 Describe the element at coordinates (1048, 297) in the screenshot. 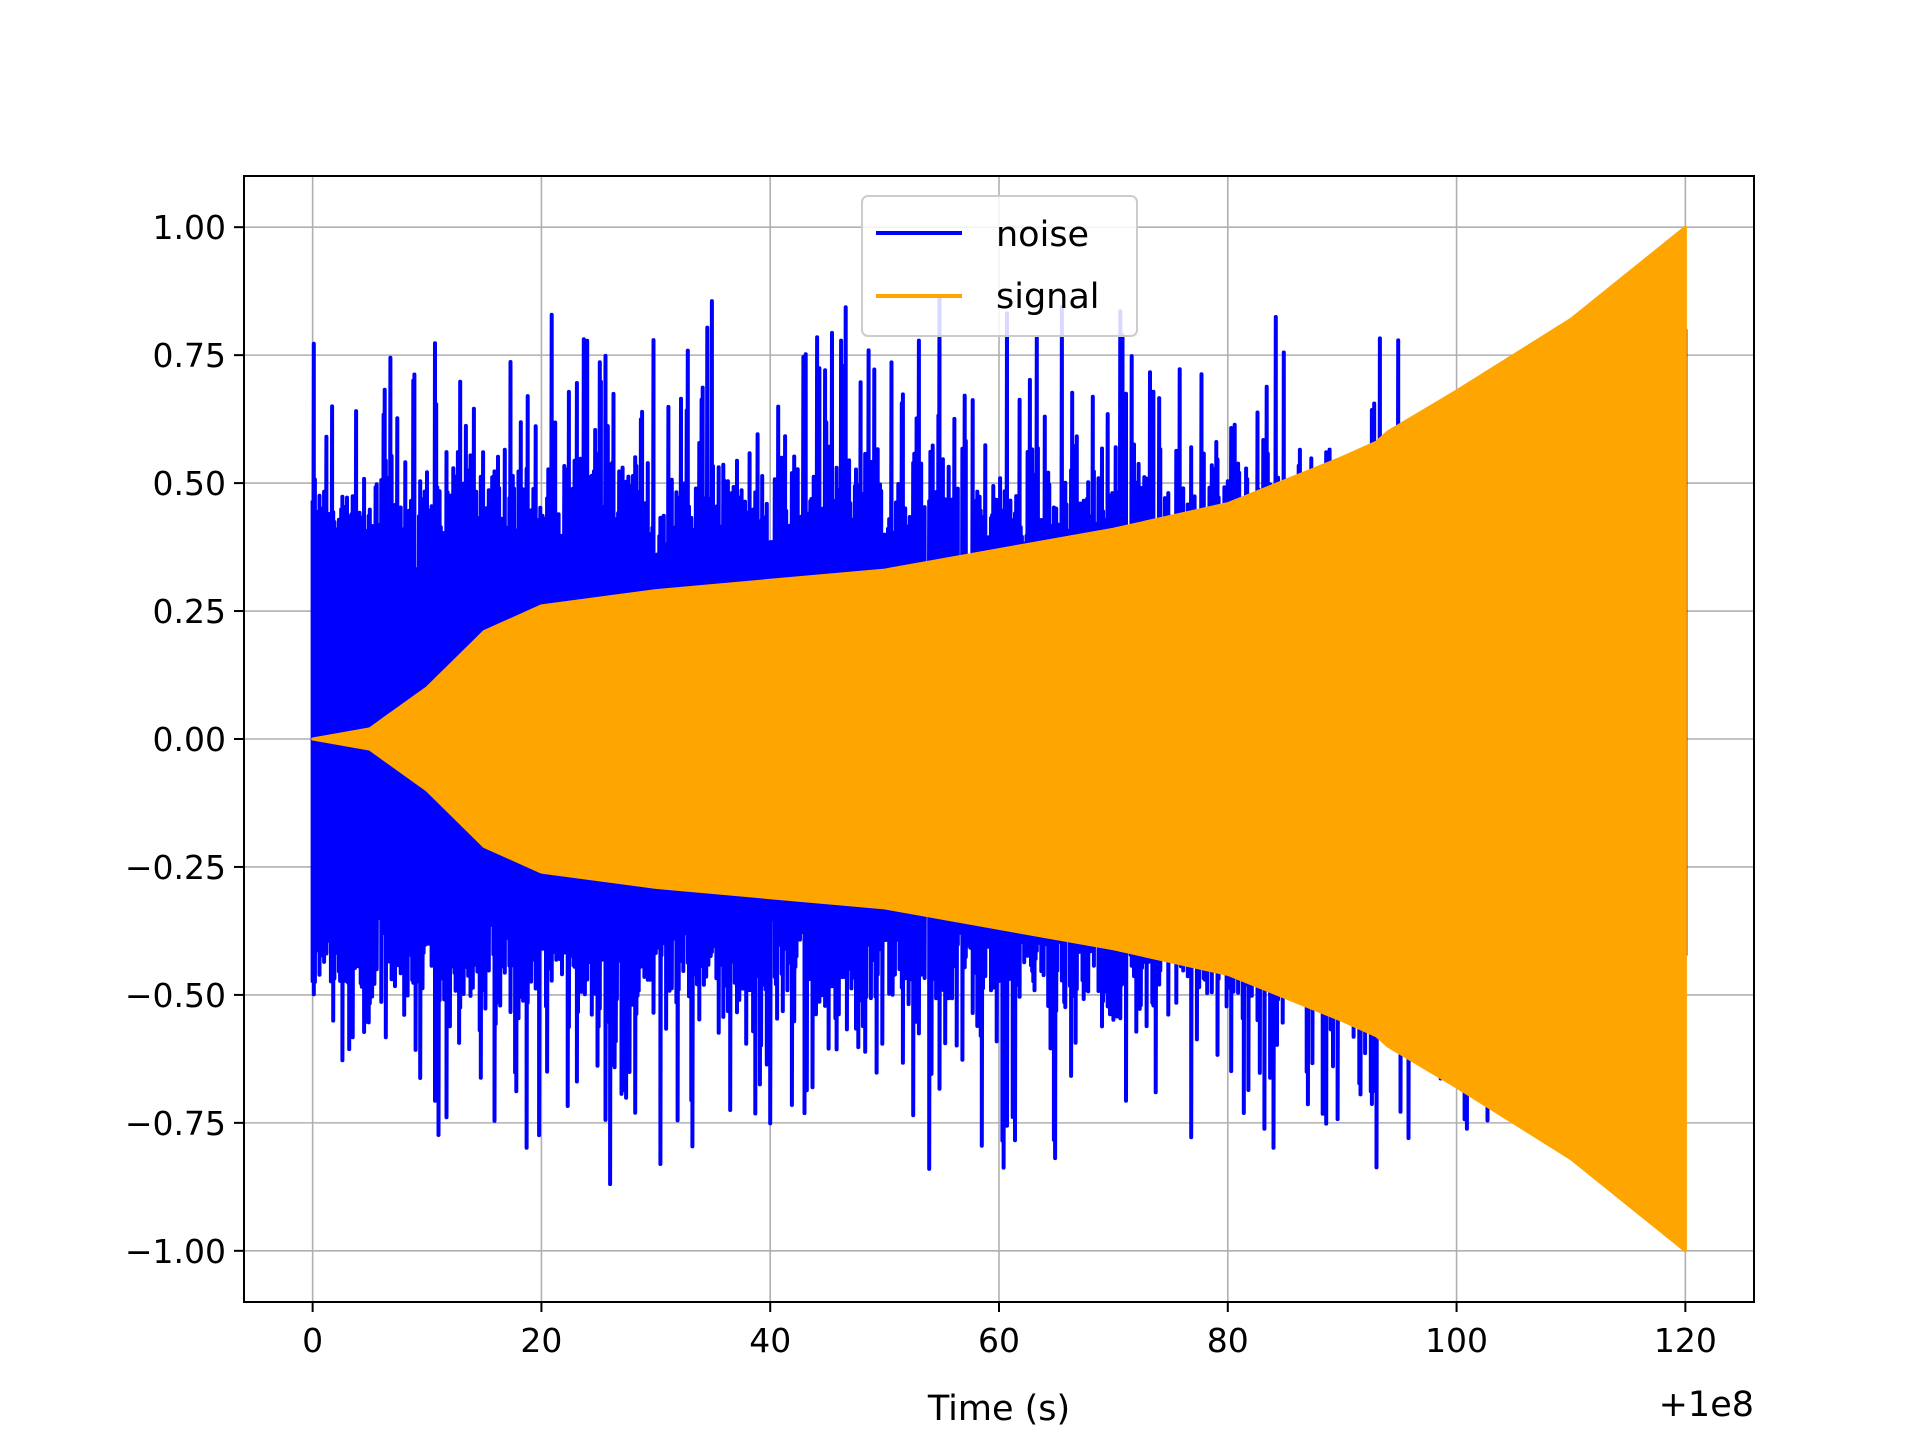

I see `legend-label-signal: signal` at that location.